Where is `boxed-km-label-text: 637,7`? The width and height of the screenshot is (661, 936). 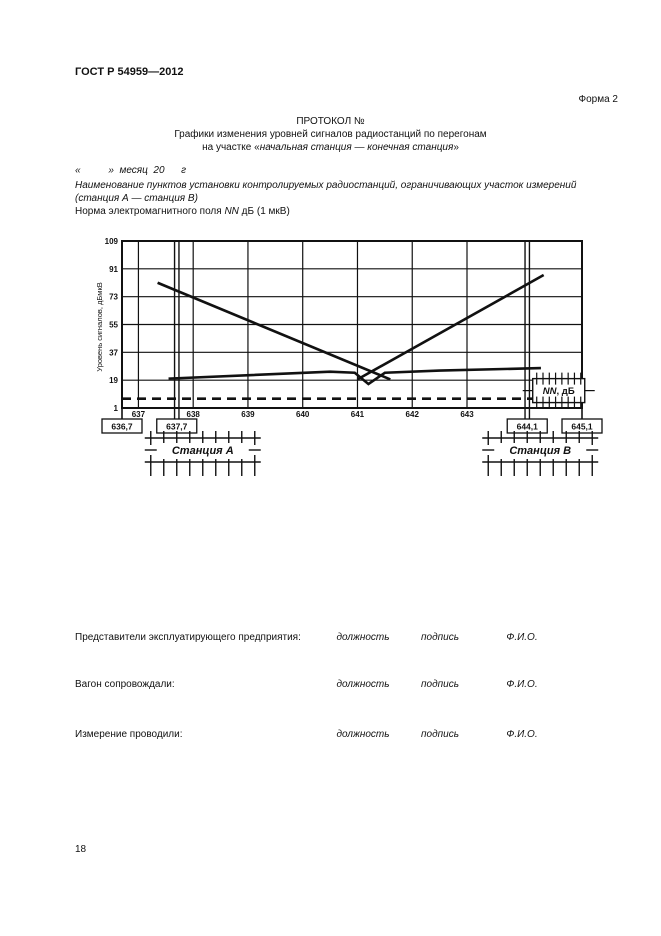 boxed-km-label-text: 637,7 is located at coordinates (177, 427).